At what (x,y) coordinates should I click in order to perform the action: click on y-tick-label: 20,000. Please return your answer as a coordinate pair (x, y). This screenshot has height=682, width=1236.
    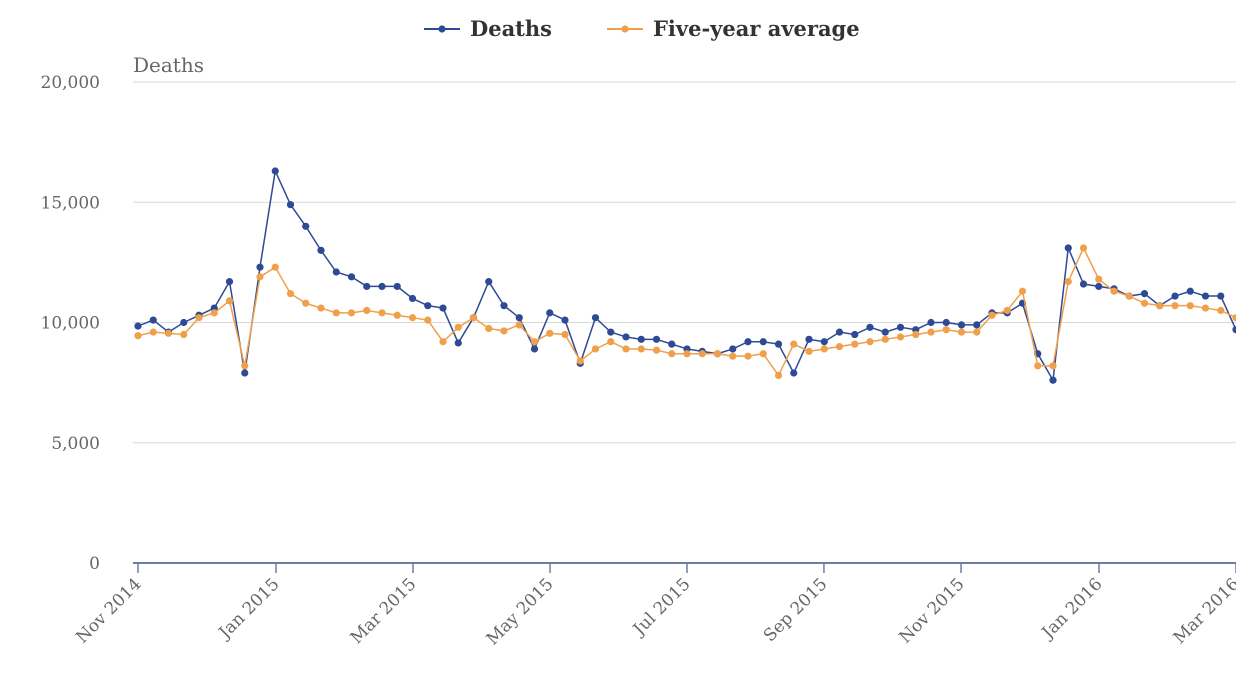
    Looking at the image, I should click on (70, 83).